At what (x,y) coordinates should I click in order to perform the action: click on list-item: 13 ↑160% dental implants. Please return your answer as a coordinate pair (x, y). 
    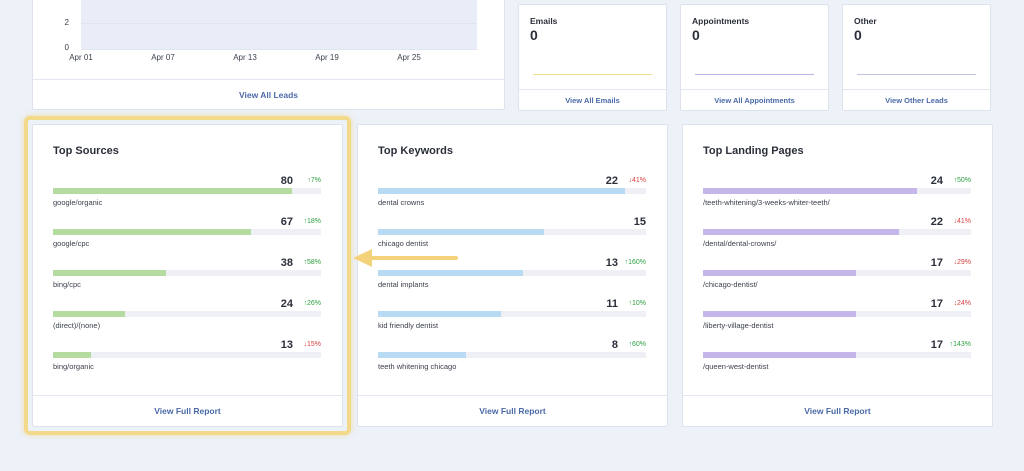
    Looking at the image, I should click on (512, 275).